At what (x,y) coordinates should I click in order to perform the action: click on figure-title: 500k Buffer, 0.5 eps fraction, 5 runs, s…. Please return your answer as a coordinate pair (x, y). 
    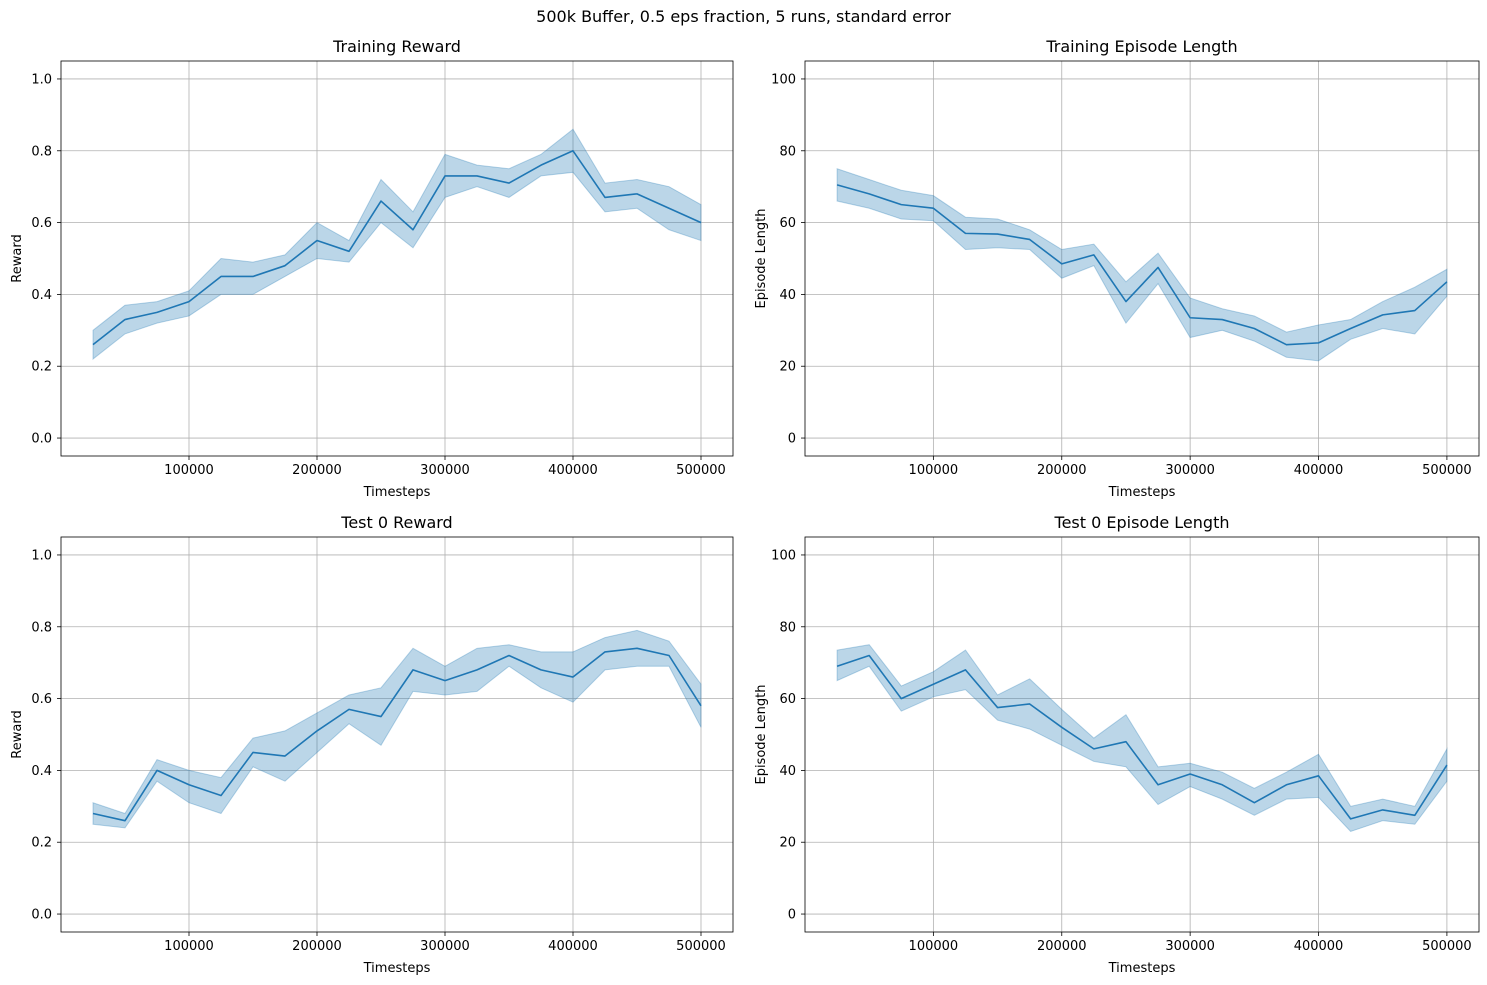
    Looking at the image, I should click on (743, 16).